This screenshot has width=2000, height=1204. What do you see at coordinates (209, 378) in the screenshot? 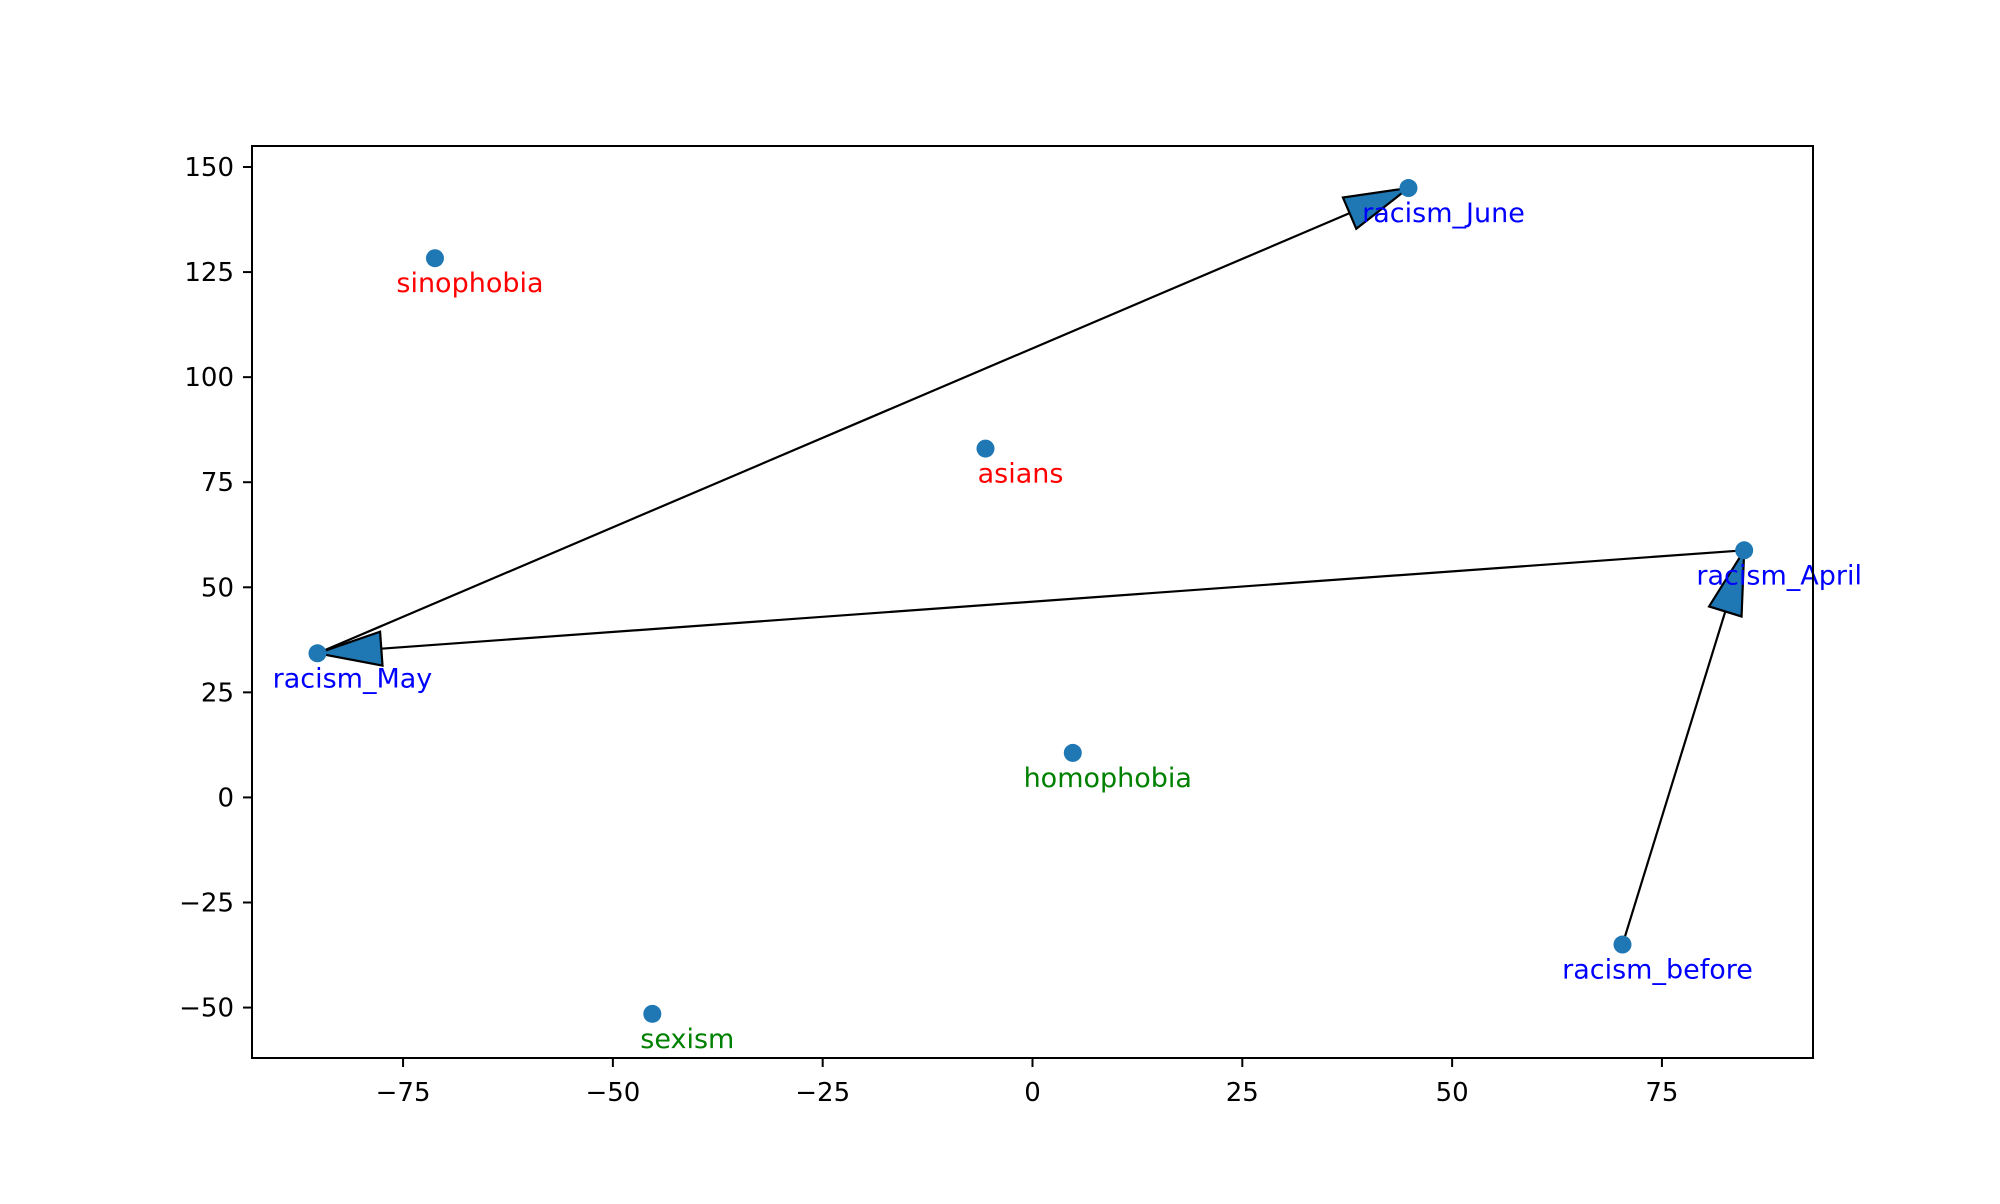
I see `y-tick-label: 100` at bounding box center [209, 378].